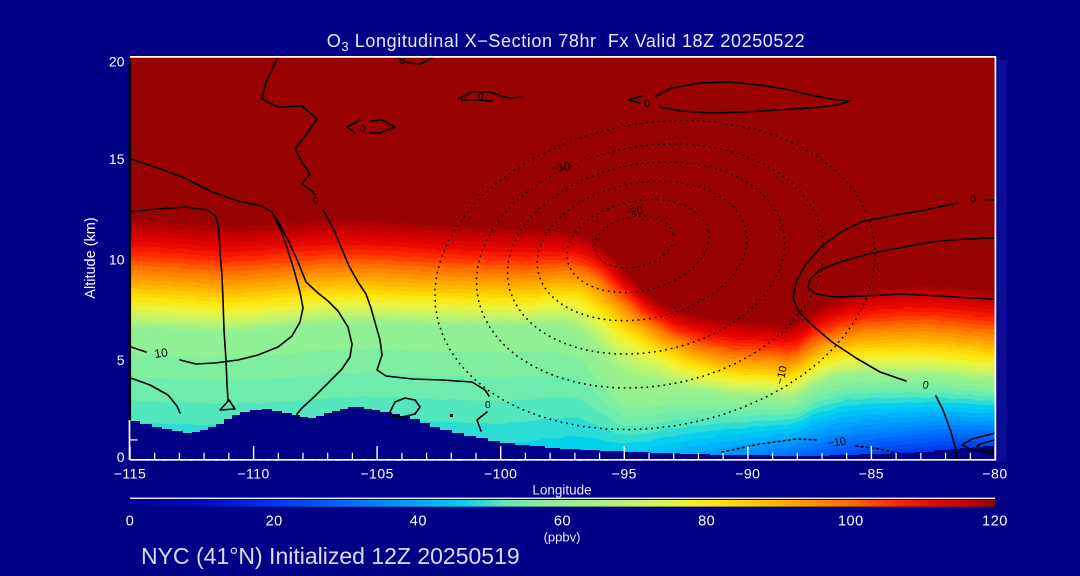 The image size is (1080, 576). I want to click on svg-text: 40, so click(418, 522).